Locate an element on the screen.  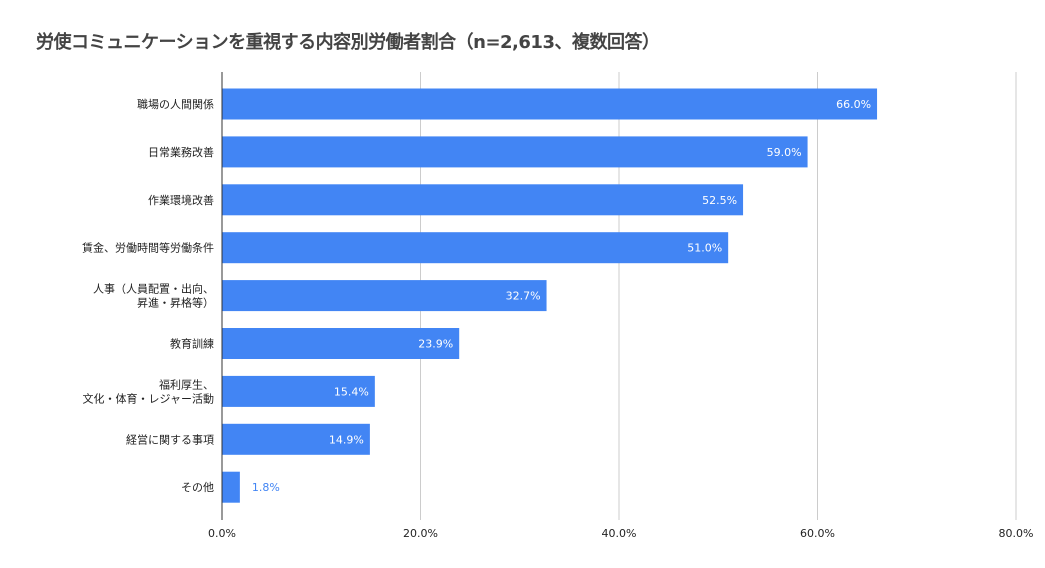
data-label: 52.5% is located at coordinates (719, 200).